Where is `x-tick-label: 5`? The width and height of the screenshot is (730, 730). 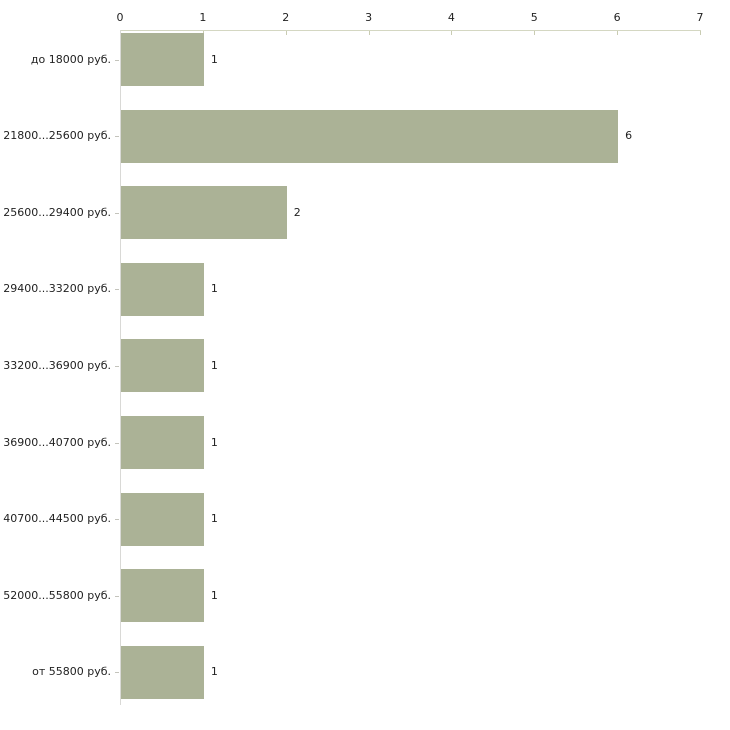 x-tick-label: 5 is located at coordinates (534, 17).